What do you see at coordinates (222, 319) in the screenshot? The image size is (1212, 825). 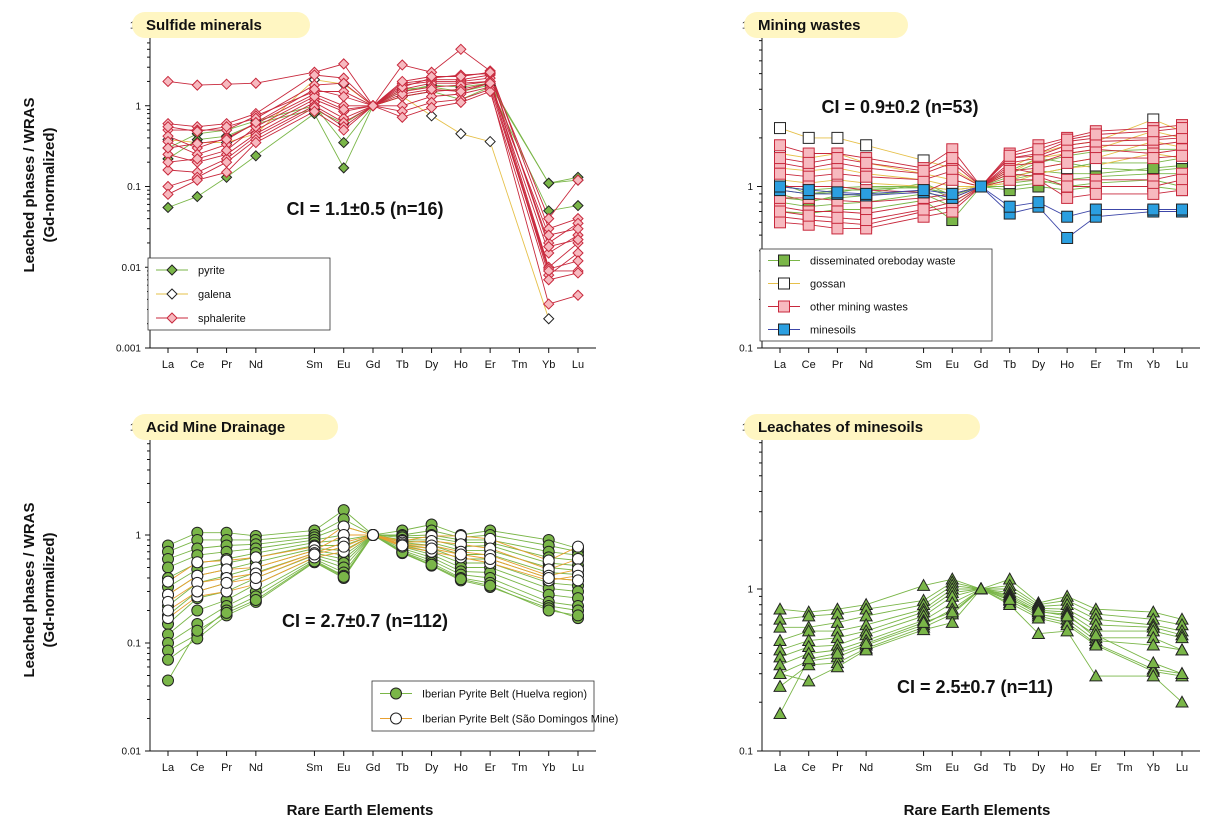 I see `legend-entry: sphalerite` at bounding box center [222, 319].